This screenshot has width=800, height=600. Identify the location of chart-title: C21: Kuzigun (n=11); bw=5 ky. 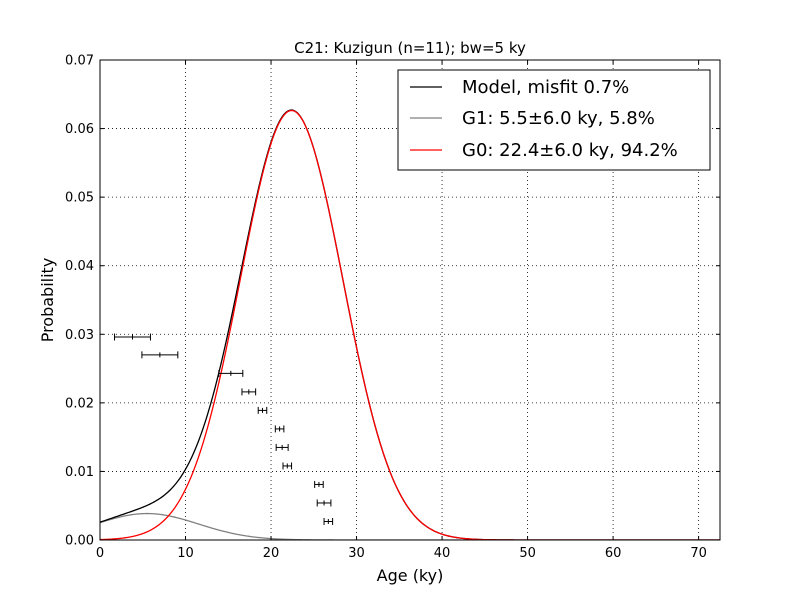
(410, 48).